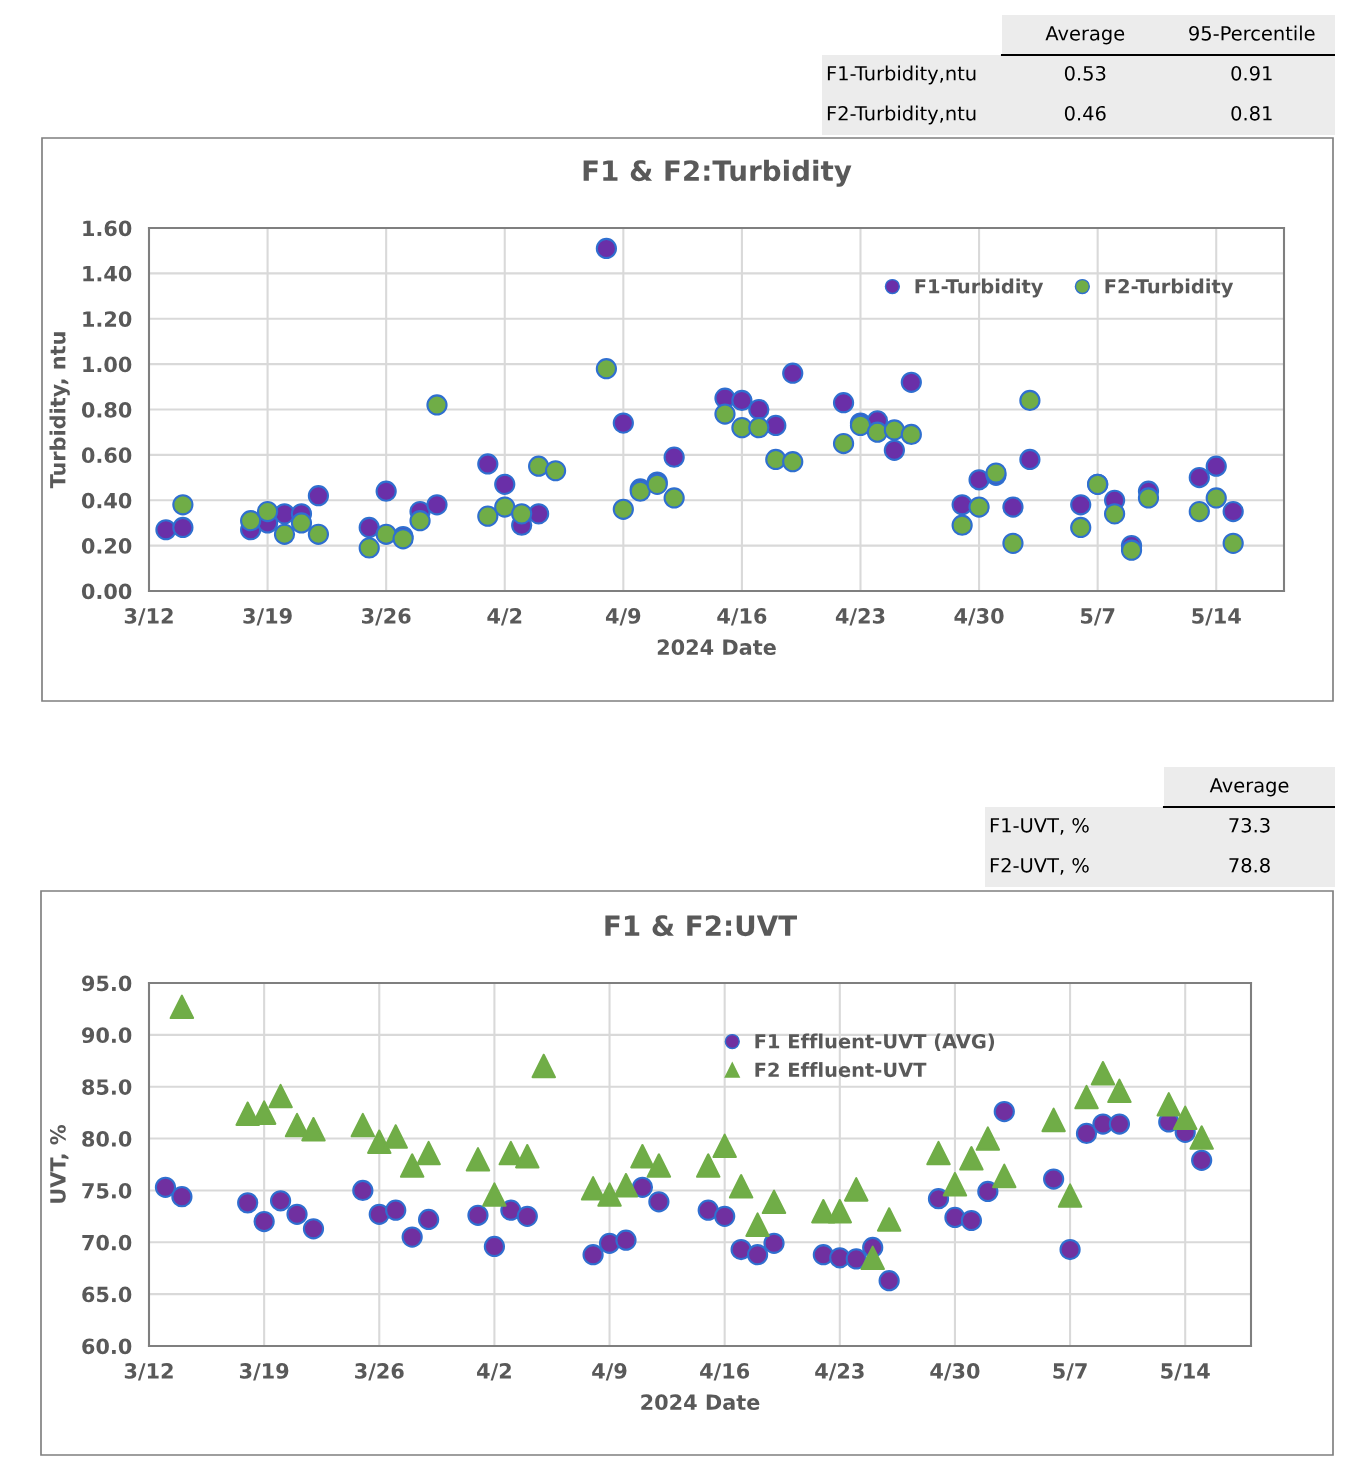  Describe the element at coordinates (106, 455) in the screenshot. I see `y-tick-label: 0.60` at that location.